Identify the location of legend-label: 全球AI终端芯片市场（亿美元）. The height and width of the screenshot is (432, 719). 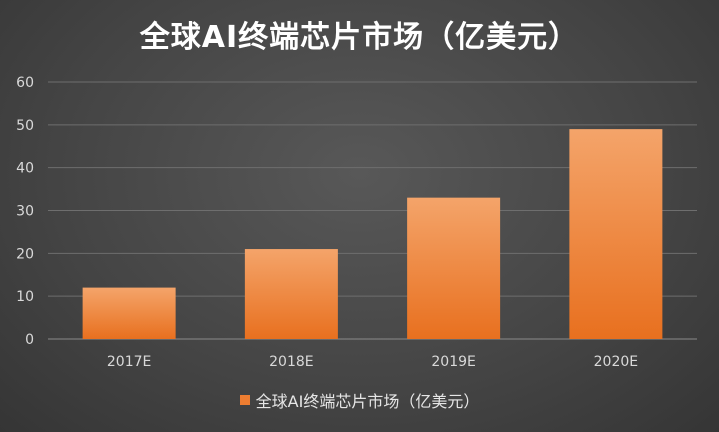
(367, 401).